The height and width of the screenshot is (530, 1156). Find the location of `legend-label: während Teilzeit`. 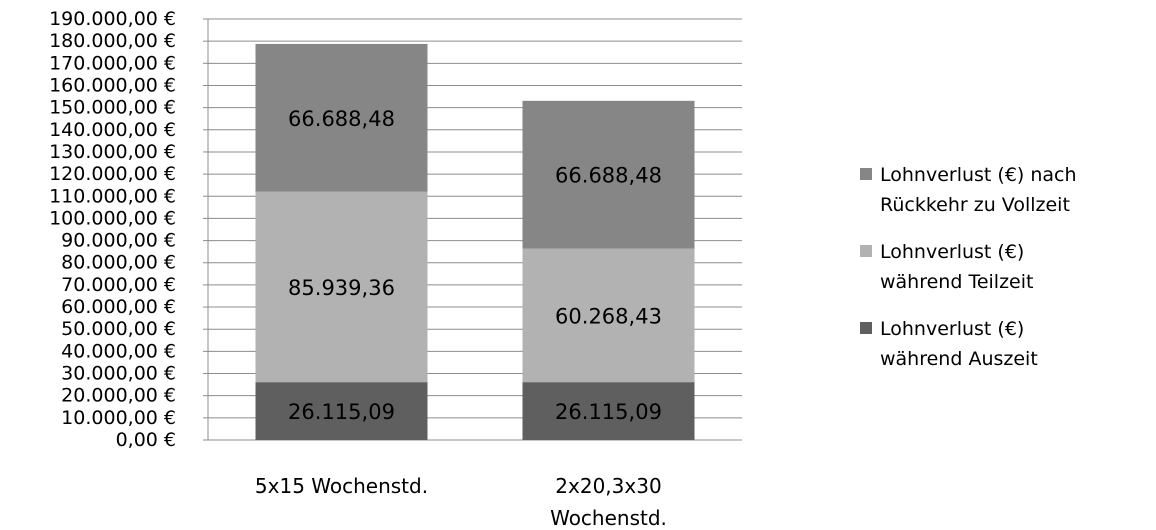

legend-label: während Teilzeit is located at coordinates (956, 282).